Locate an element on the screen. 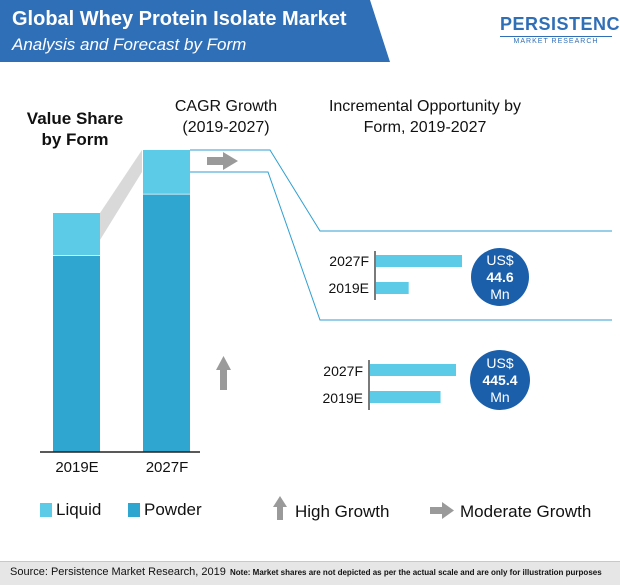  liquid-hbar-2027f is located at coordinates (419, 261).